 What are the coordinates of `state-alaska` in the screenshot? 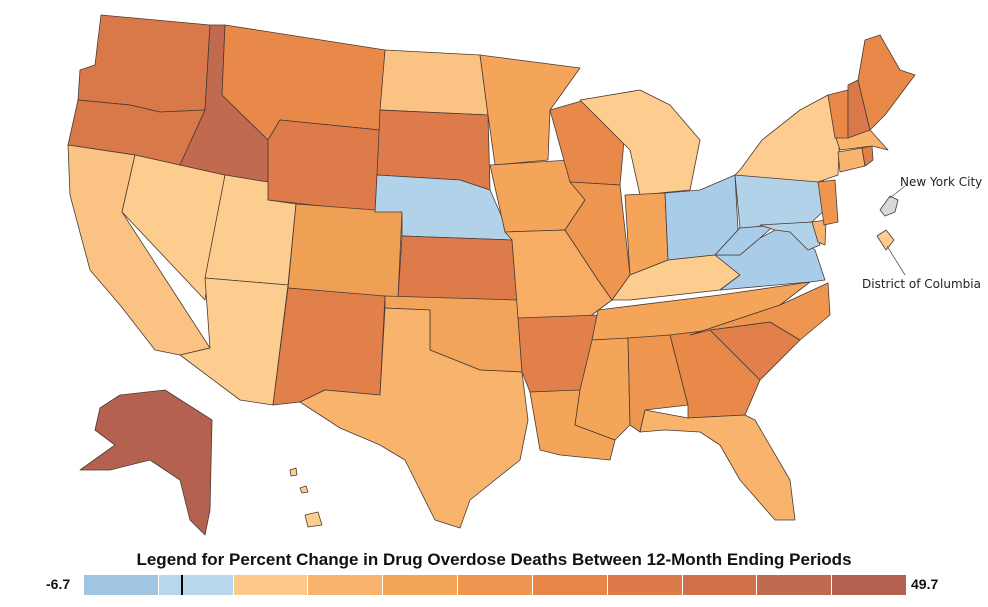 It's located at (146, 462).